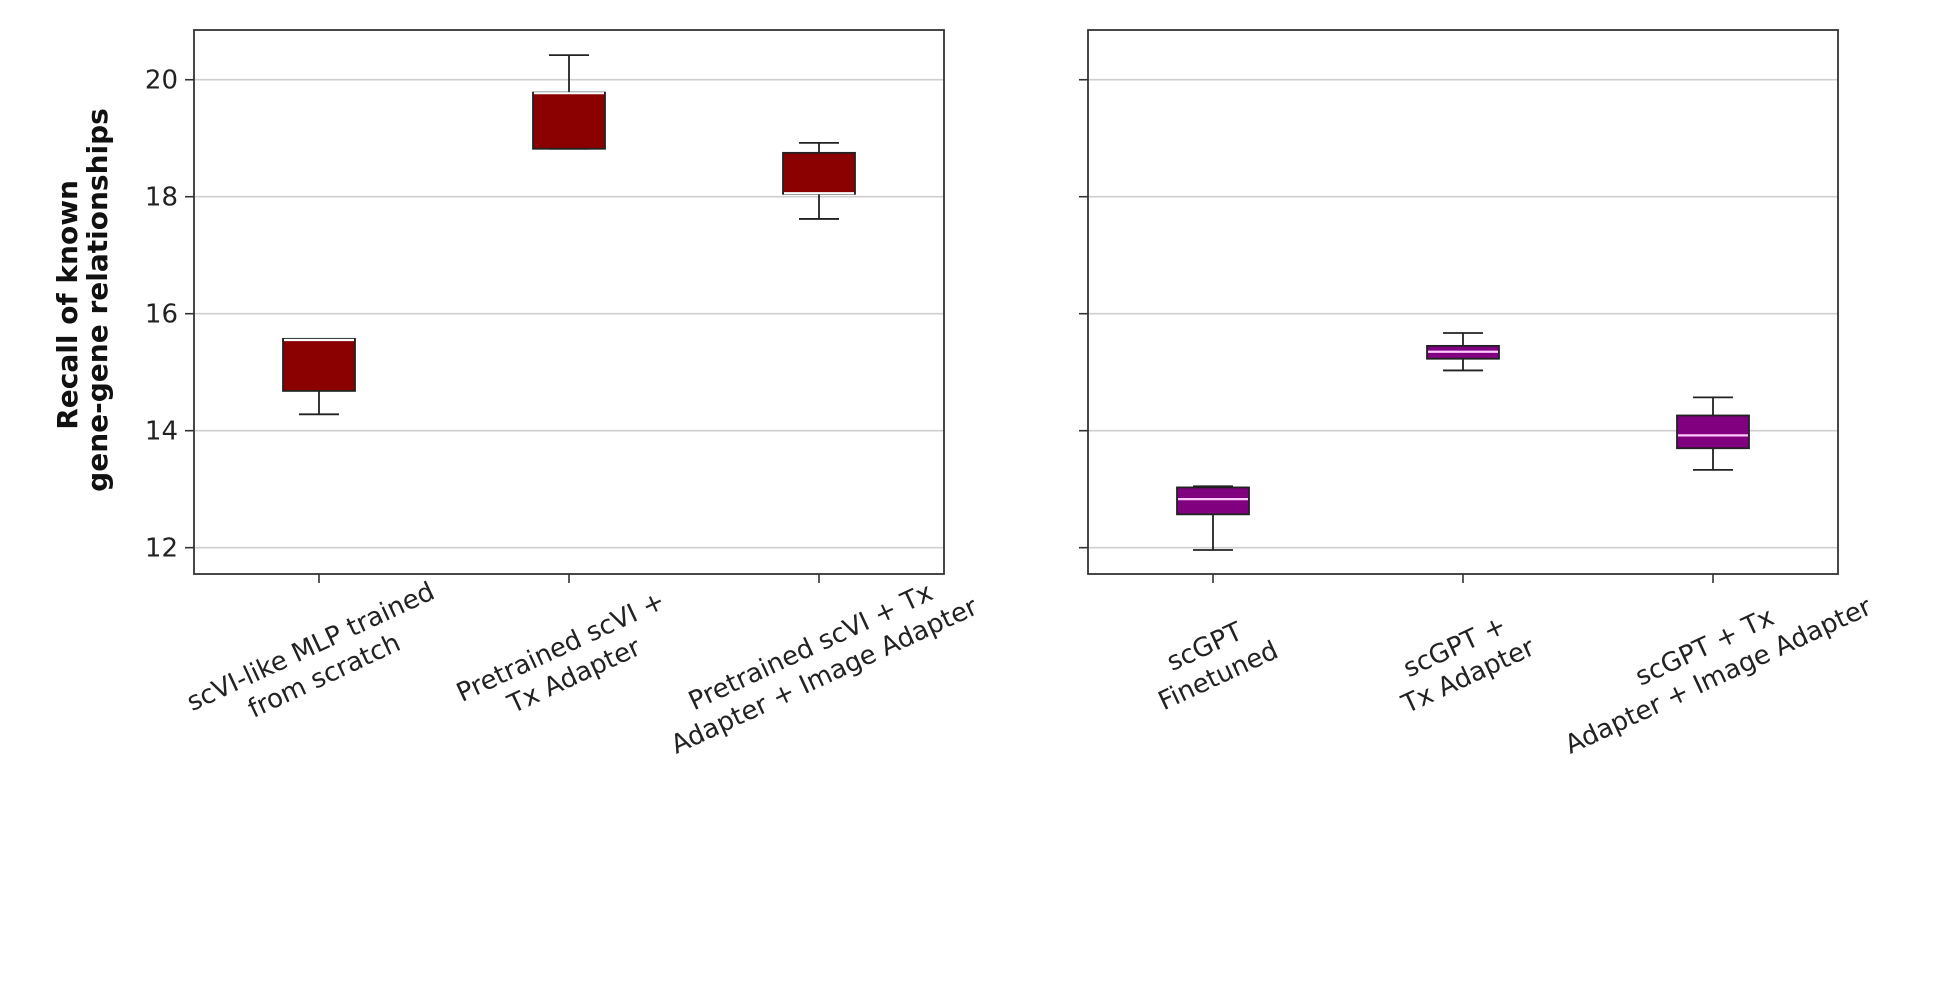 The image size is (1940, 1008). What do you see at coordinates (161, 432) in the screenshot?
I see `y-tick-label: 14` at bounding box center [161, 432].